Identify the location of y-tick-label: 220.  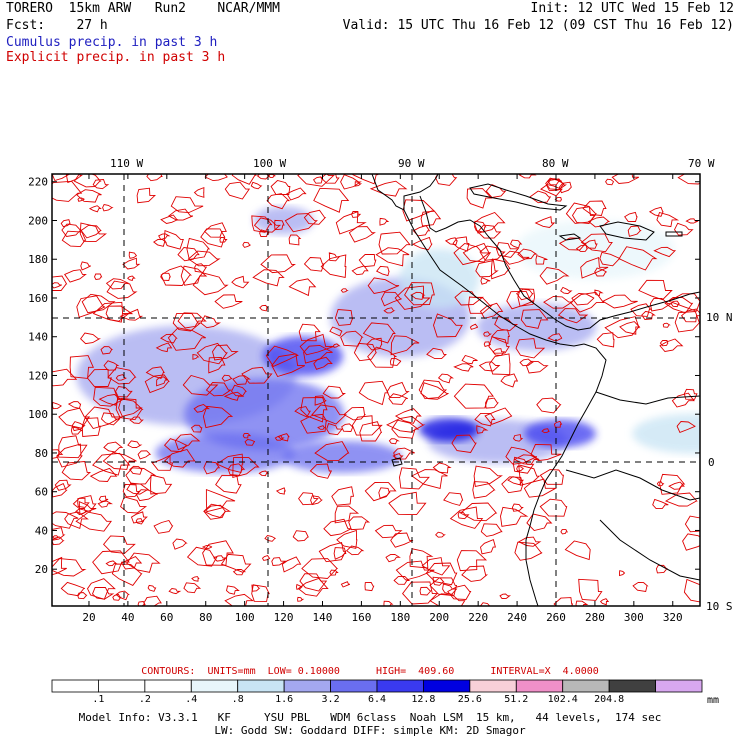
(38, 182).